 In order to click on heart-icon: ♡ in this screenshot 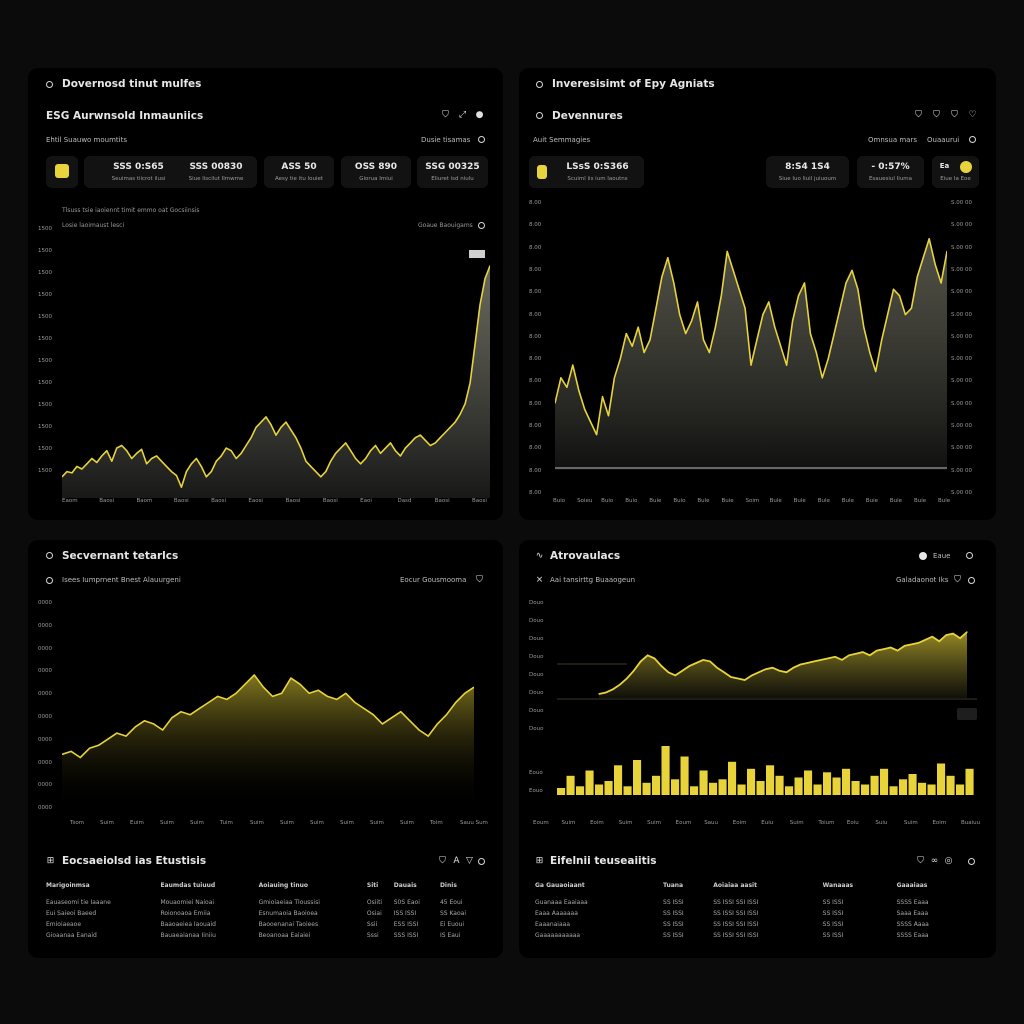, I will do `click(972, 115)`.